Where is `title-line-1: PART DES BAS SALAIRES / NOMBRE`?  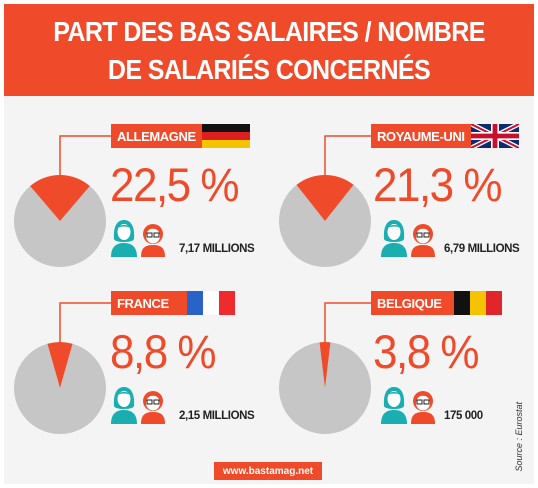 title-line-1: PART DES BAS SALAIRES / NOMBRE is located at coordinates (269, 32).